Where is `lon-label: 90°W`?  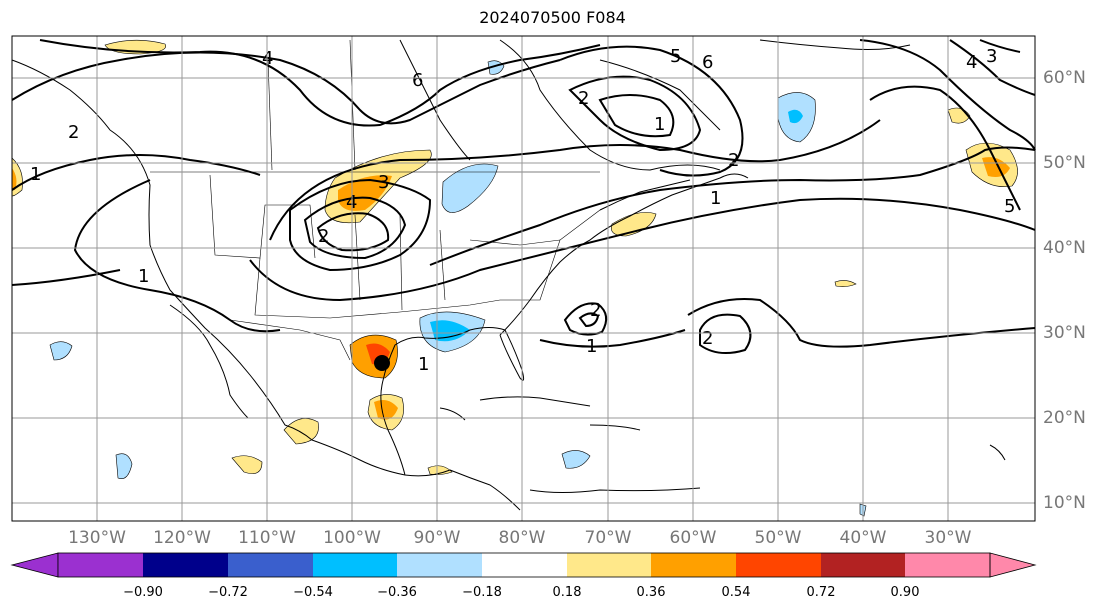
lon-label: 90°W is located at coordinates (437, 538).